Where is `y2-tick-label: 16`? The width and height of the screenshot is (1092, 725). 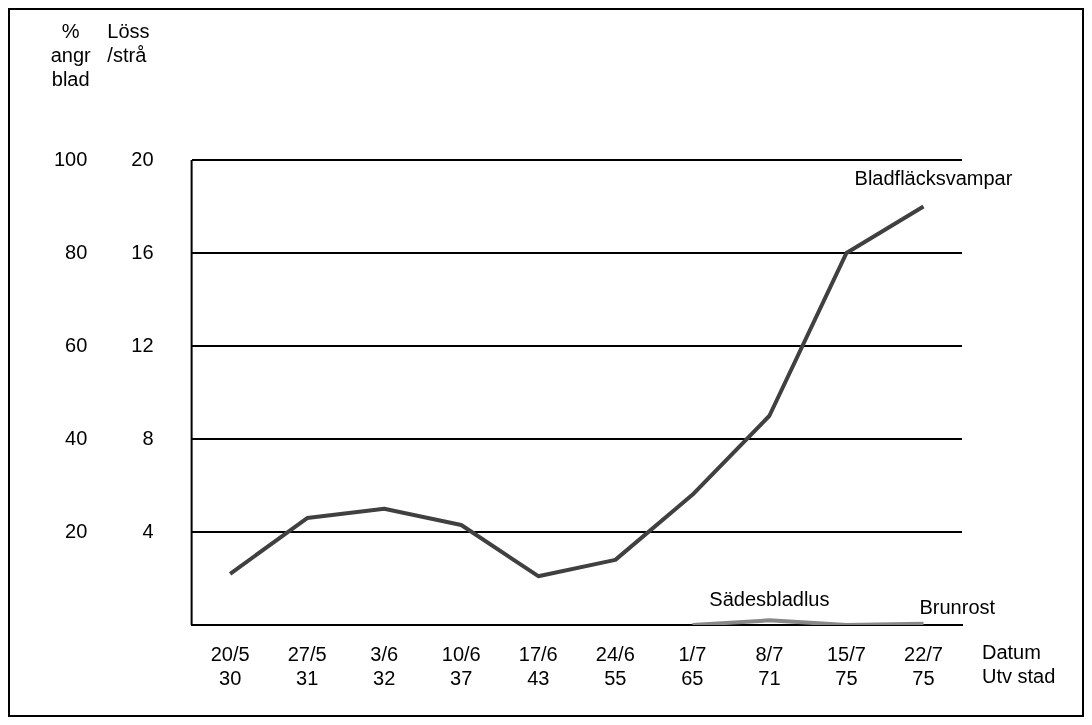
y2-tick-label: 16 is located at coordinates (142, 251).